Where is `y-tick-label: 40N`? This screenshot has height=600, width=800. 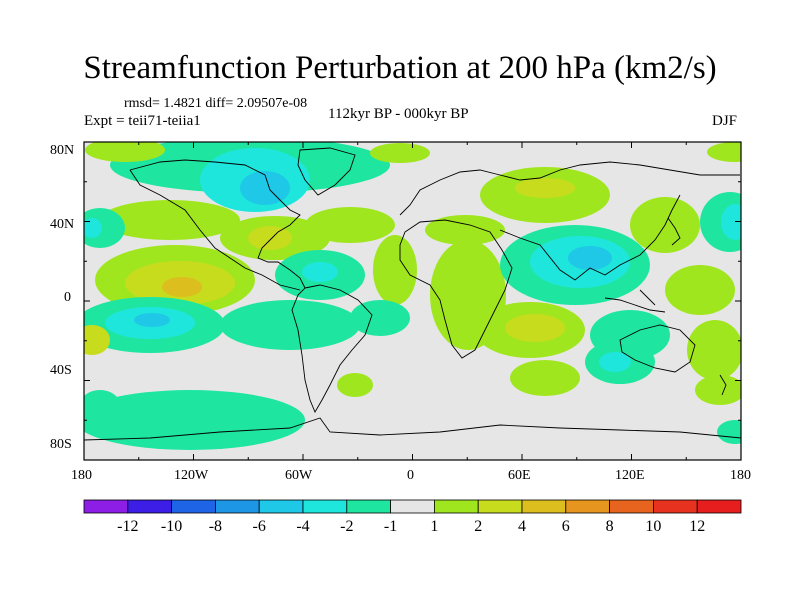 y-tick-label: 40N is located at coordinates (62, 224).